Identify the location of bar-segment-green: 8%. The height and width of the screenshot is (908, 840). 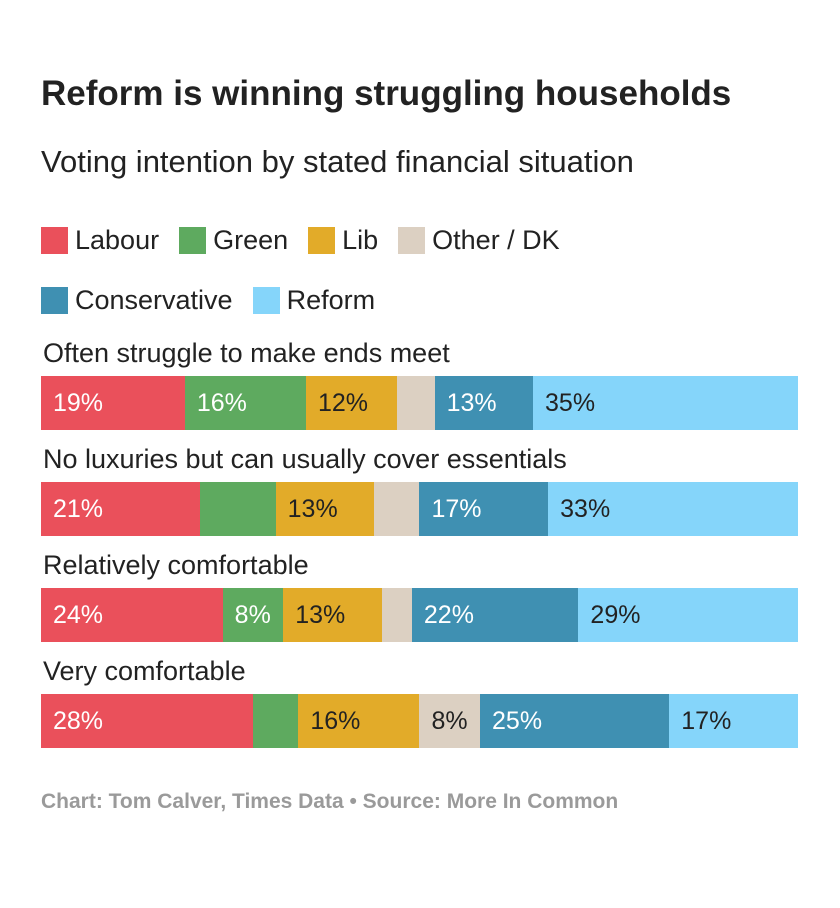
(253, 615).